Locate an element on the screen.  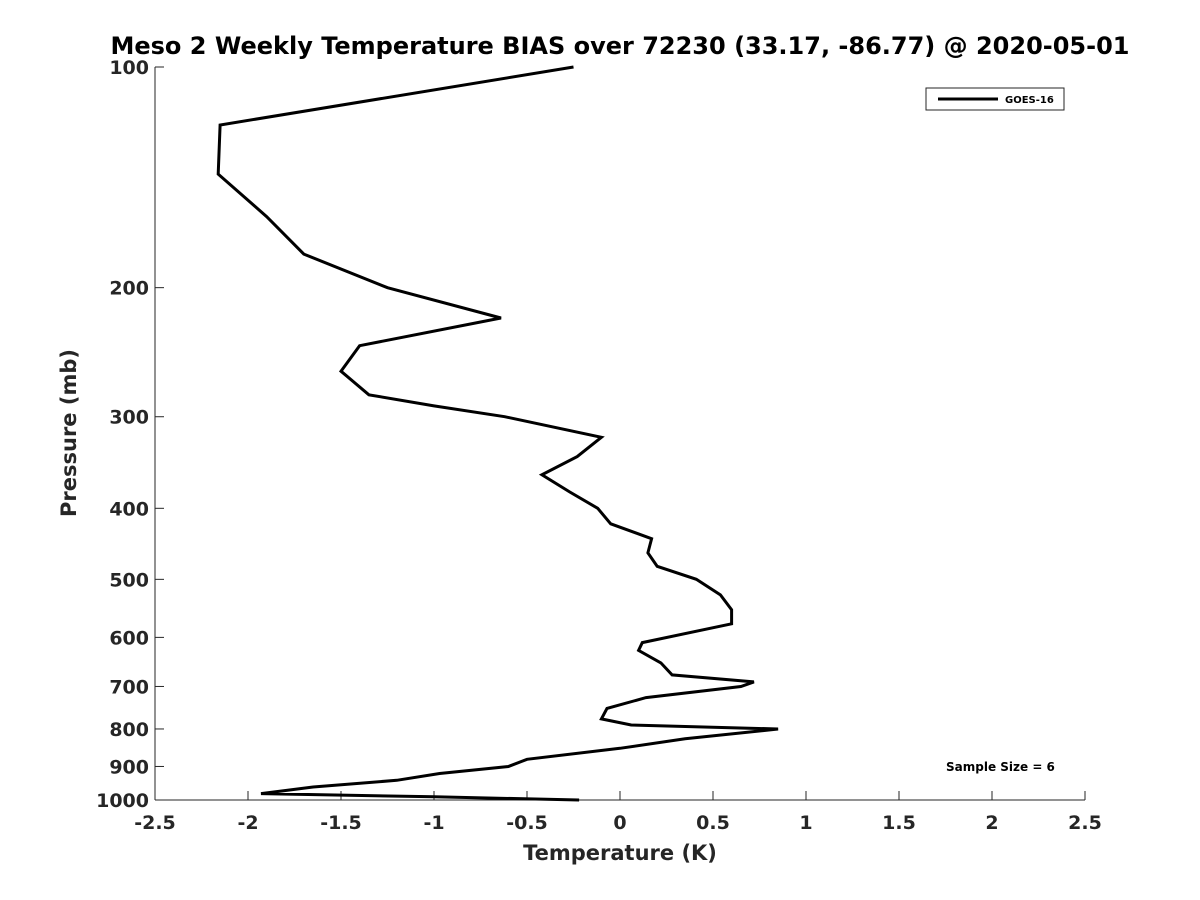
x-tick-label: 0 is located at coordinates (619, 823).